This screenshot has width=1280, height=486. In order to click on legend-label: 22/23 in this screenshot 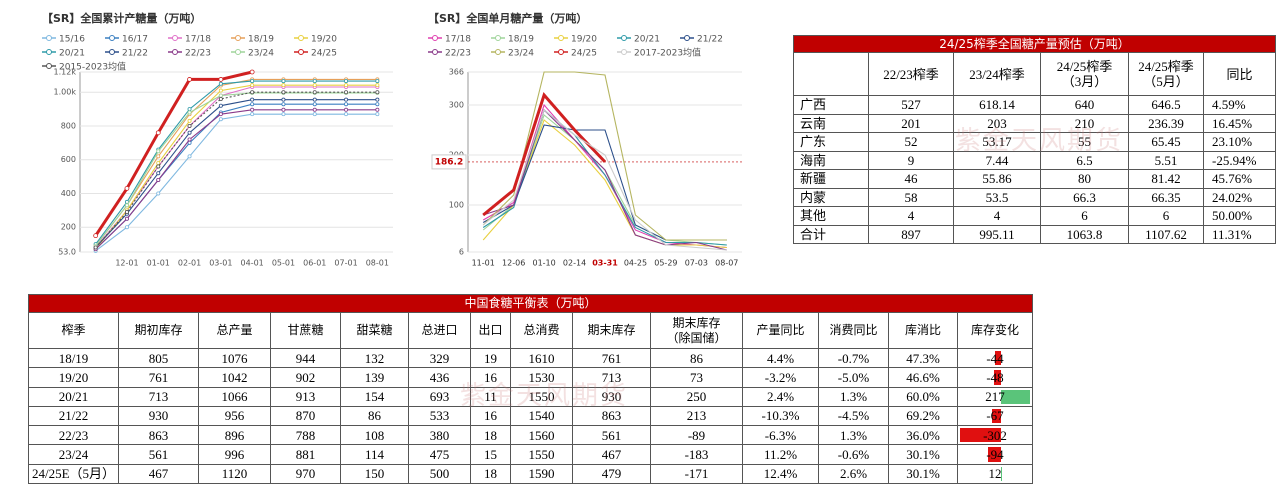, I will do `click(198, 54)`.